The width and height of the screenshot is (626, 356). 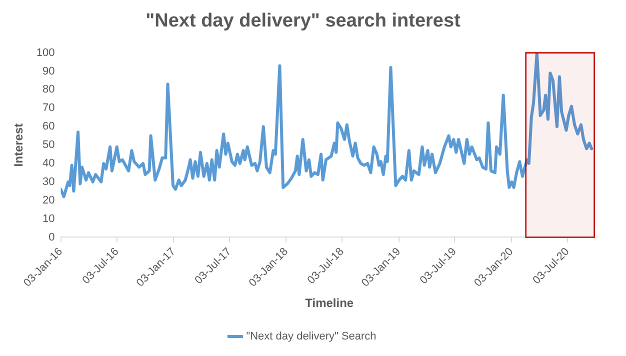 What do you see at coordinates (19, 145) in the screenshot?
I see `y-axis-title: Interest` at bounding box center [19, 145].